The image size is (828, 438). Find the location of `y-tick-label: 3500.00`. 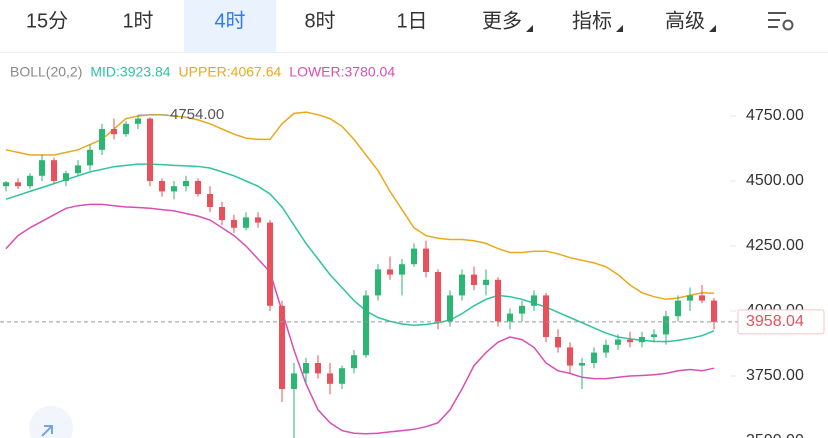

y-tick-label: 3500.00 is located at coordinates (775, 435).